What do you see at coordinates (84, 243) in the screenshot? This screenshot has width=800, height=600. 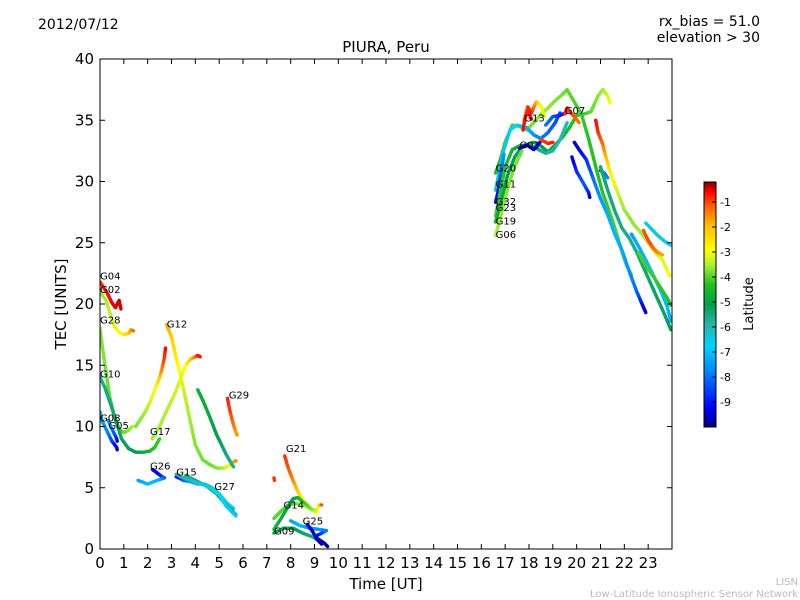 I see `y-tick-label: 25` at bounding box center [84, 243].